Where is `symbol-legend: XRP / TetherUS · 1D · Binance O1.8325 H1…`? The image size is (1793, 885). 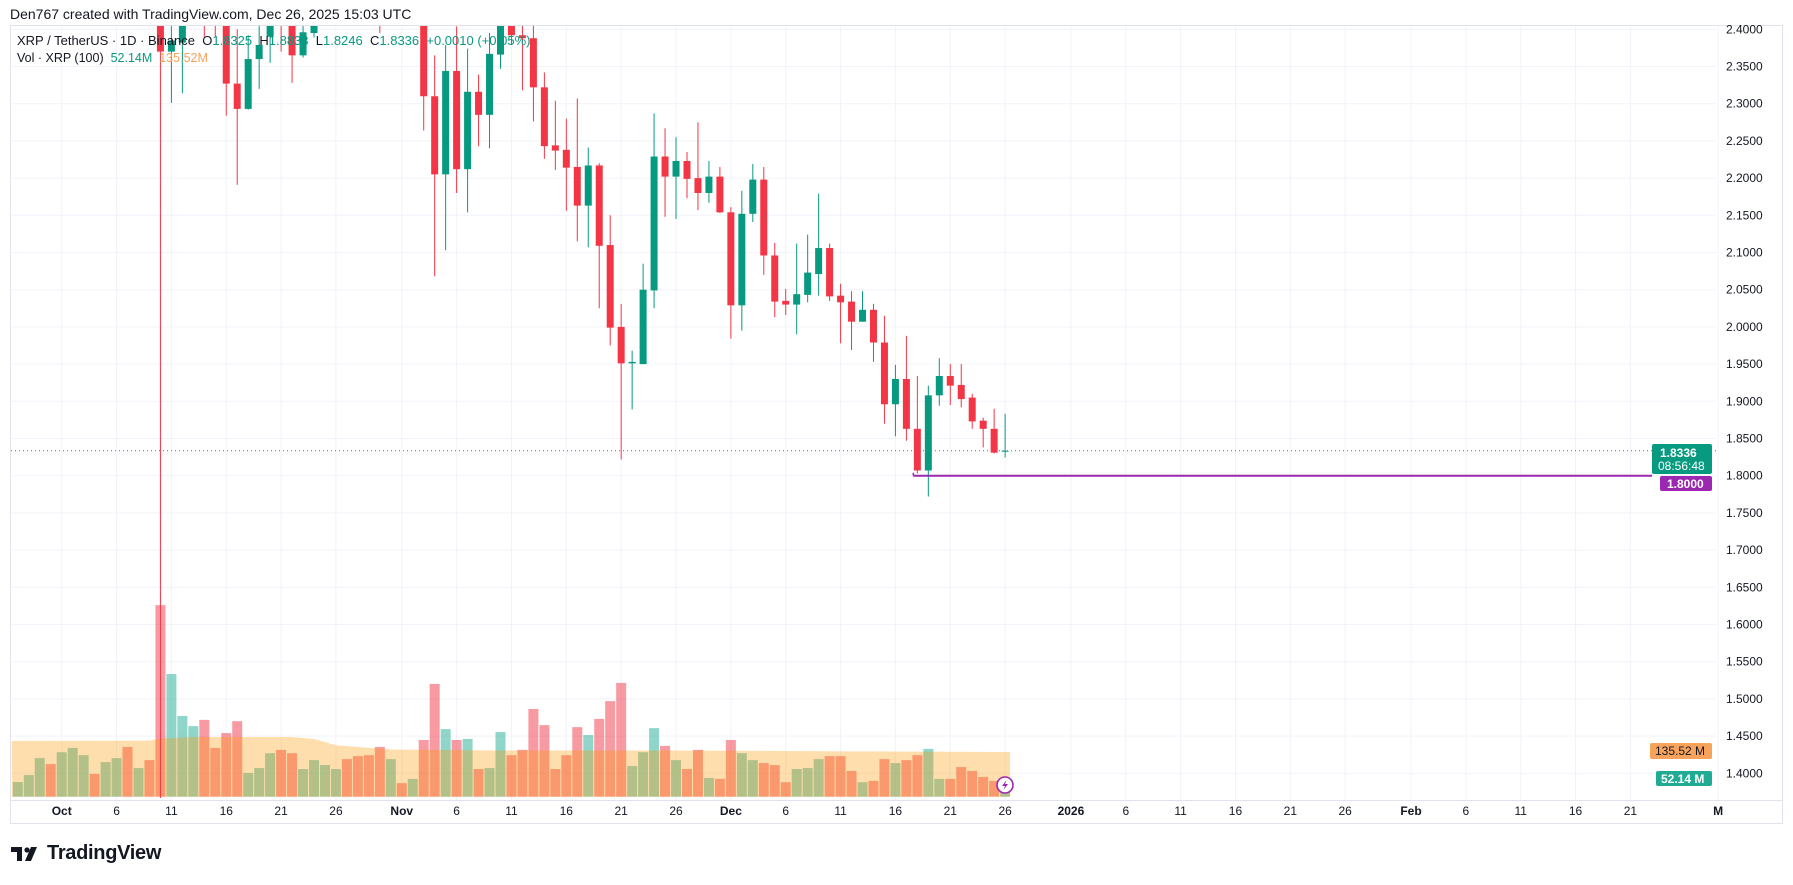 symbol-legend: XRP / TetherUS · 1D · Binance O1.8325 H1… is located at coordinates (273, 40).